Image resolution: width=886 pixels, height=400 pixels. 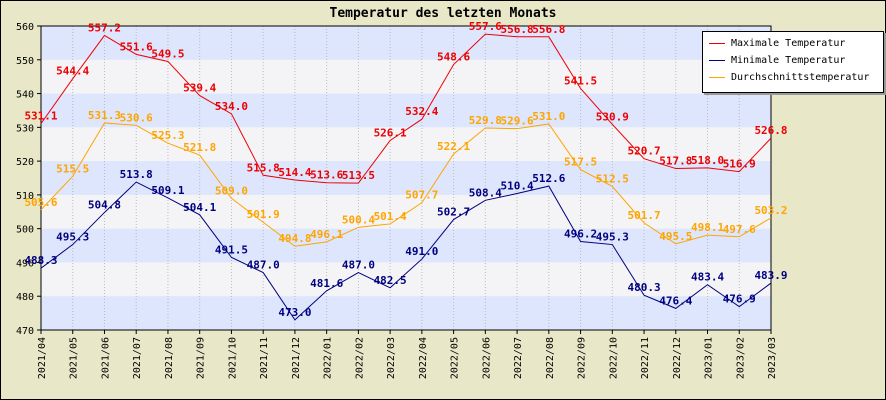 I want to click on data-label-max: 556.8, so click(x=548, y=29).